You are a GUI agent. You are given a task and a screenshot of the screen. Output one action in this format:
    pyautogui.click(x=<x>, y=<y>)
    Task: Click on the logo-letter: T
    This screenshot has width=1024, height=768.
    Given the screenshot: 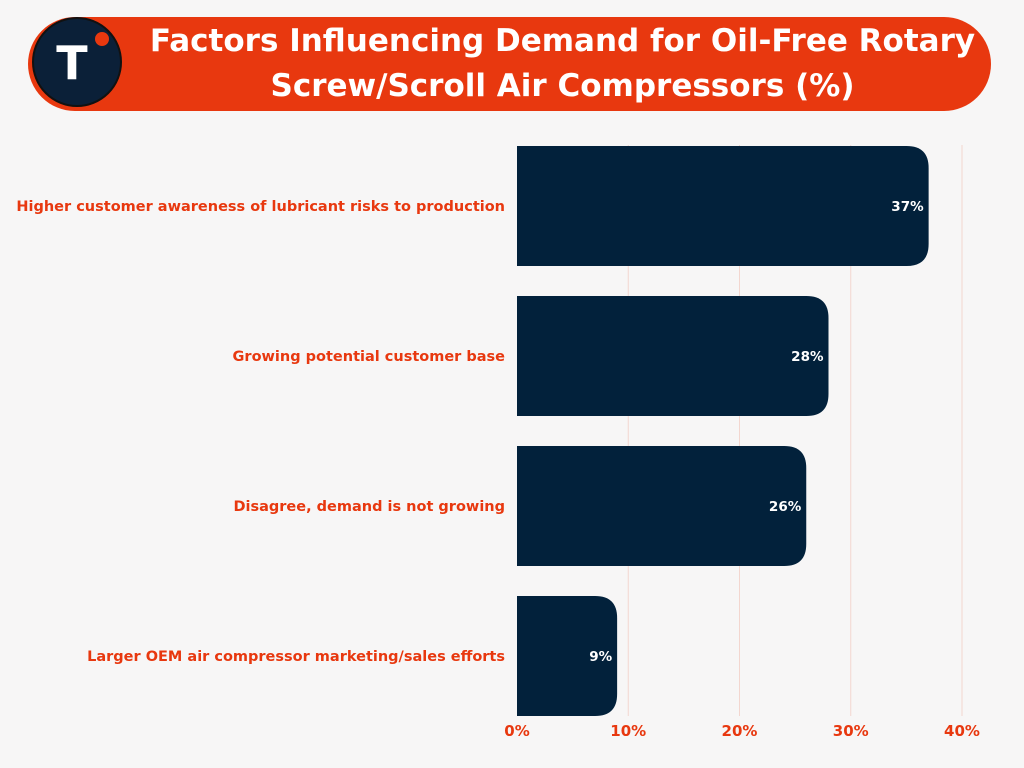 What is the action you would take?
    pyautogui.click(x=72, y=63)
    